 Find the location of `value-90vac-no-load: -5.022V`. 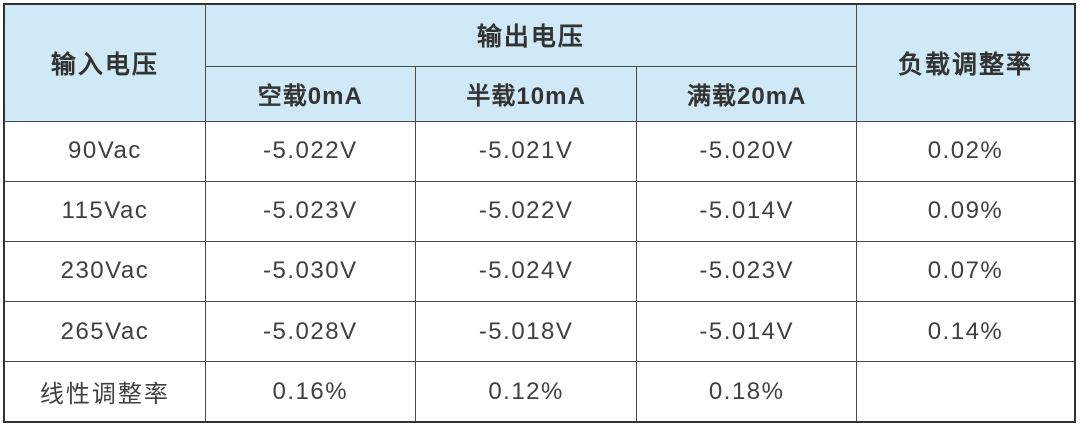

value-90vac-no-load: -5.022V is located at coordinates (310, 151).